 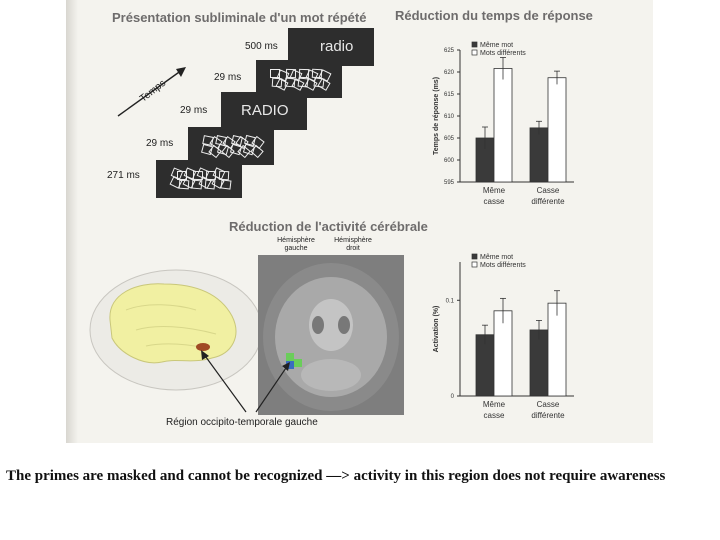 What do you see at coordinates (494, 15) in the screenshot?
I see `response-time-header: Réduction du temps de réponse` at bounding box center [494, 15].